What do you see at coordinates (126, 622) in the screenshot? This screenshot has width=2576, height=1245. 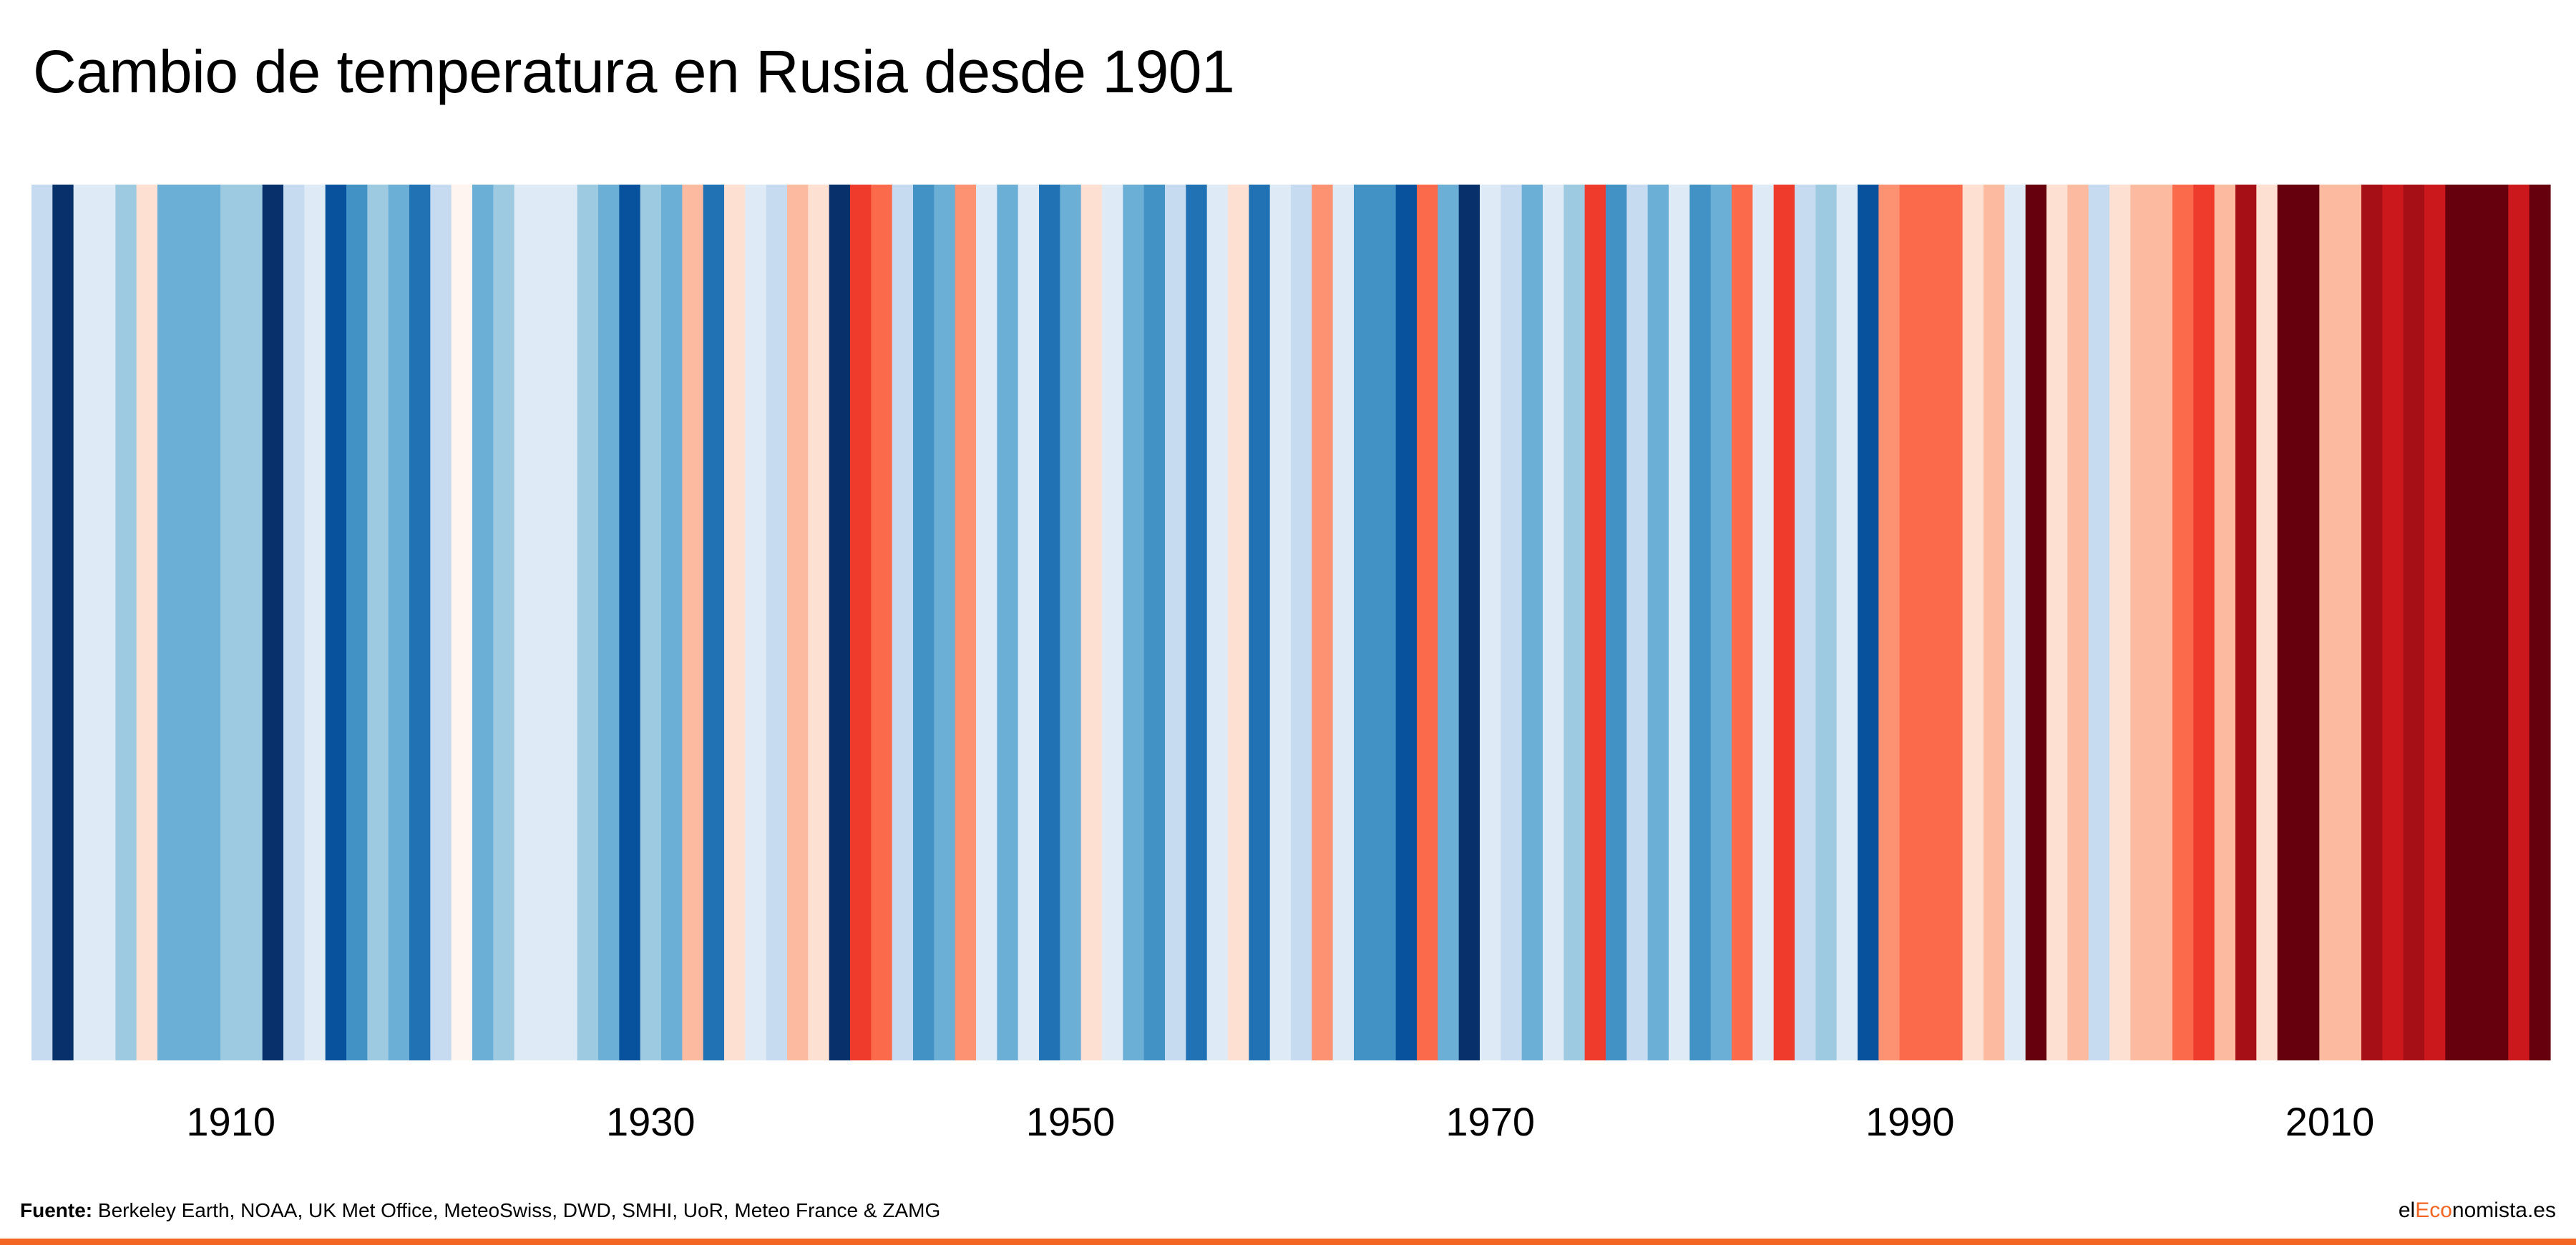 I see `stripe-1905` at bounding box center [126, 622].